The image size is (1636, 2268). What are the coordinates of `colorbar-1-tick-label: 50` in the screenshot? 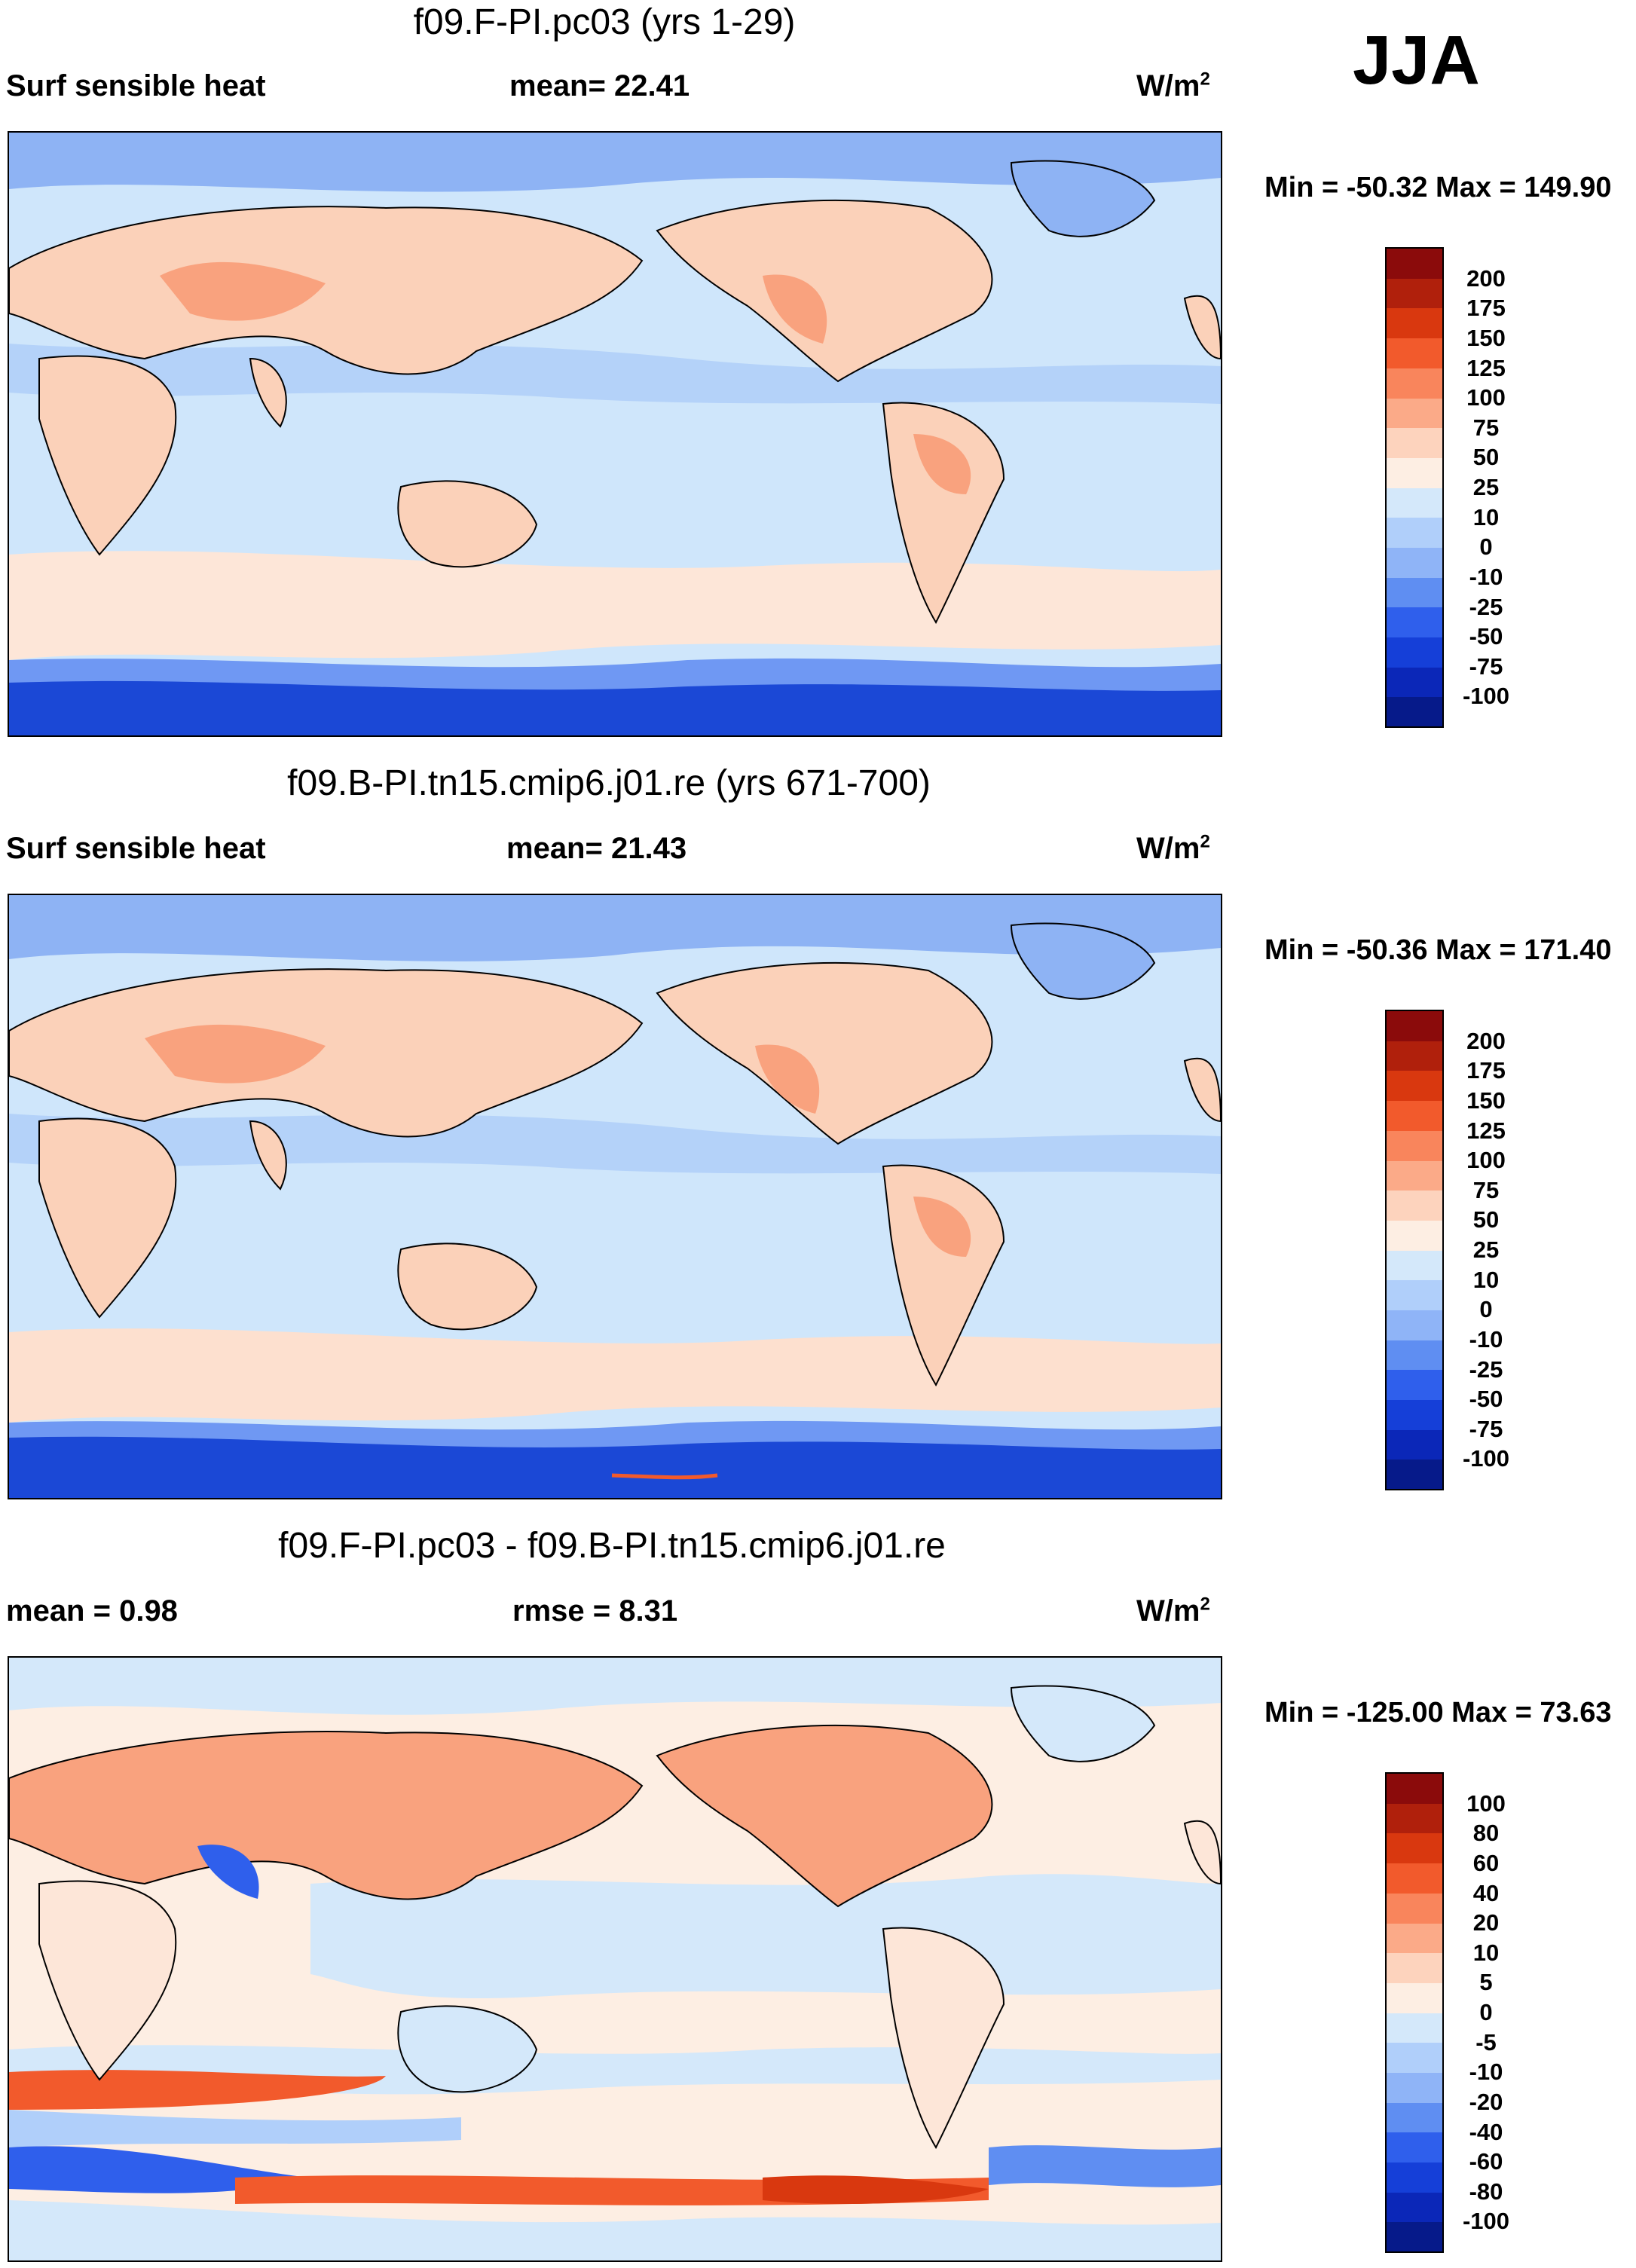 It's located at (1486, 457).